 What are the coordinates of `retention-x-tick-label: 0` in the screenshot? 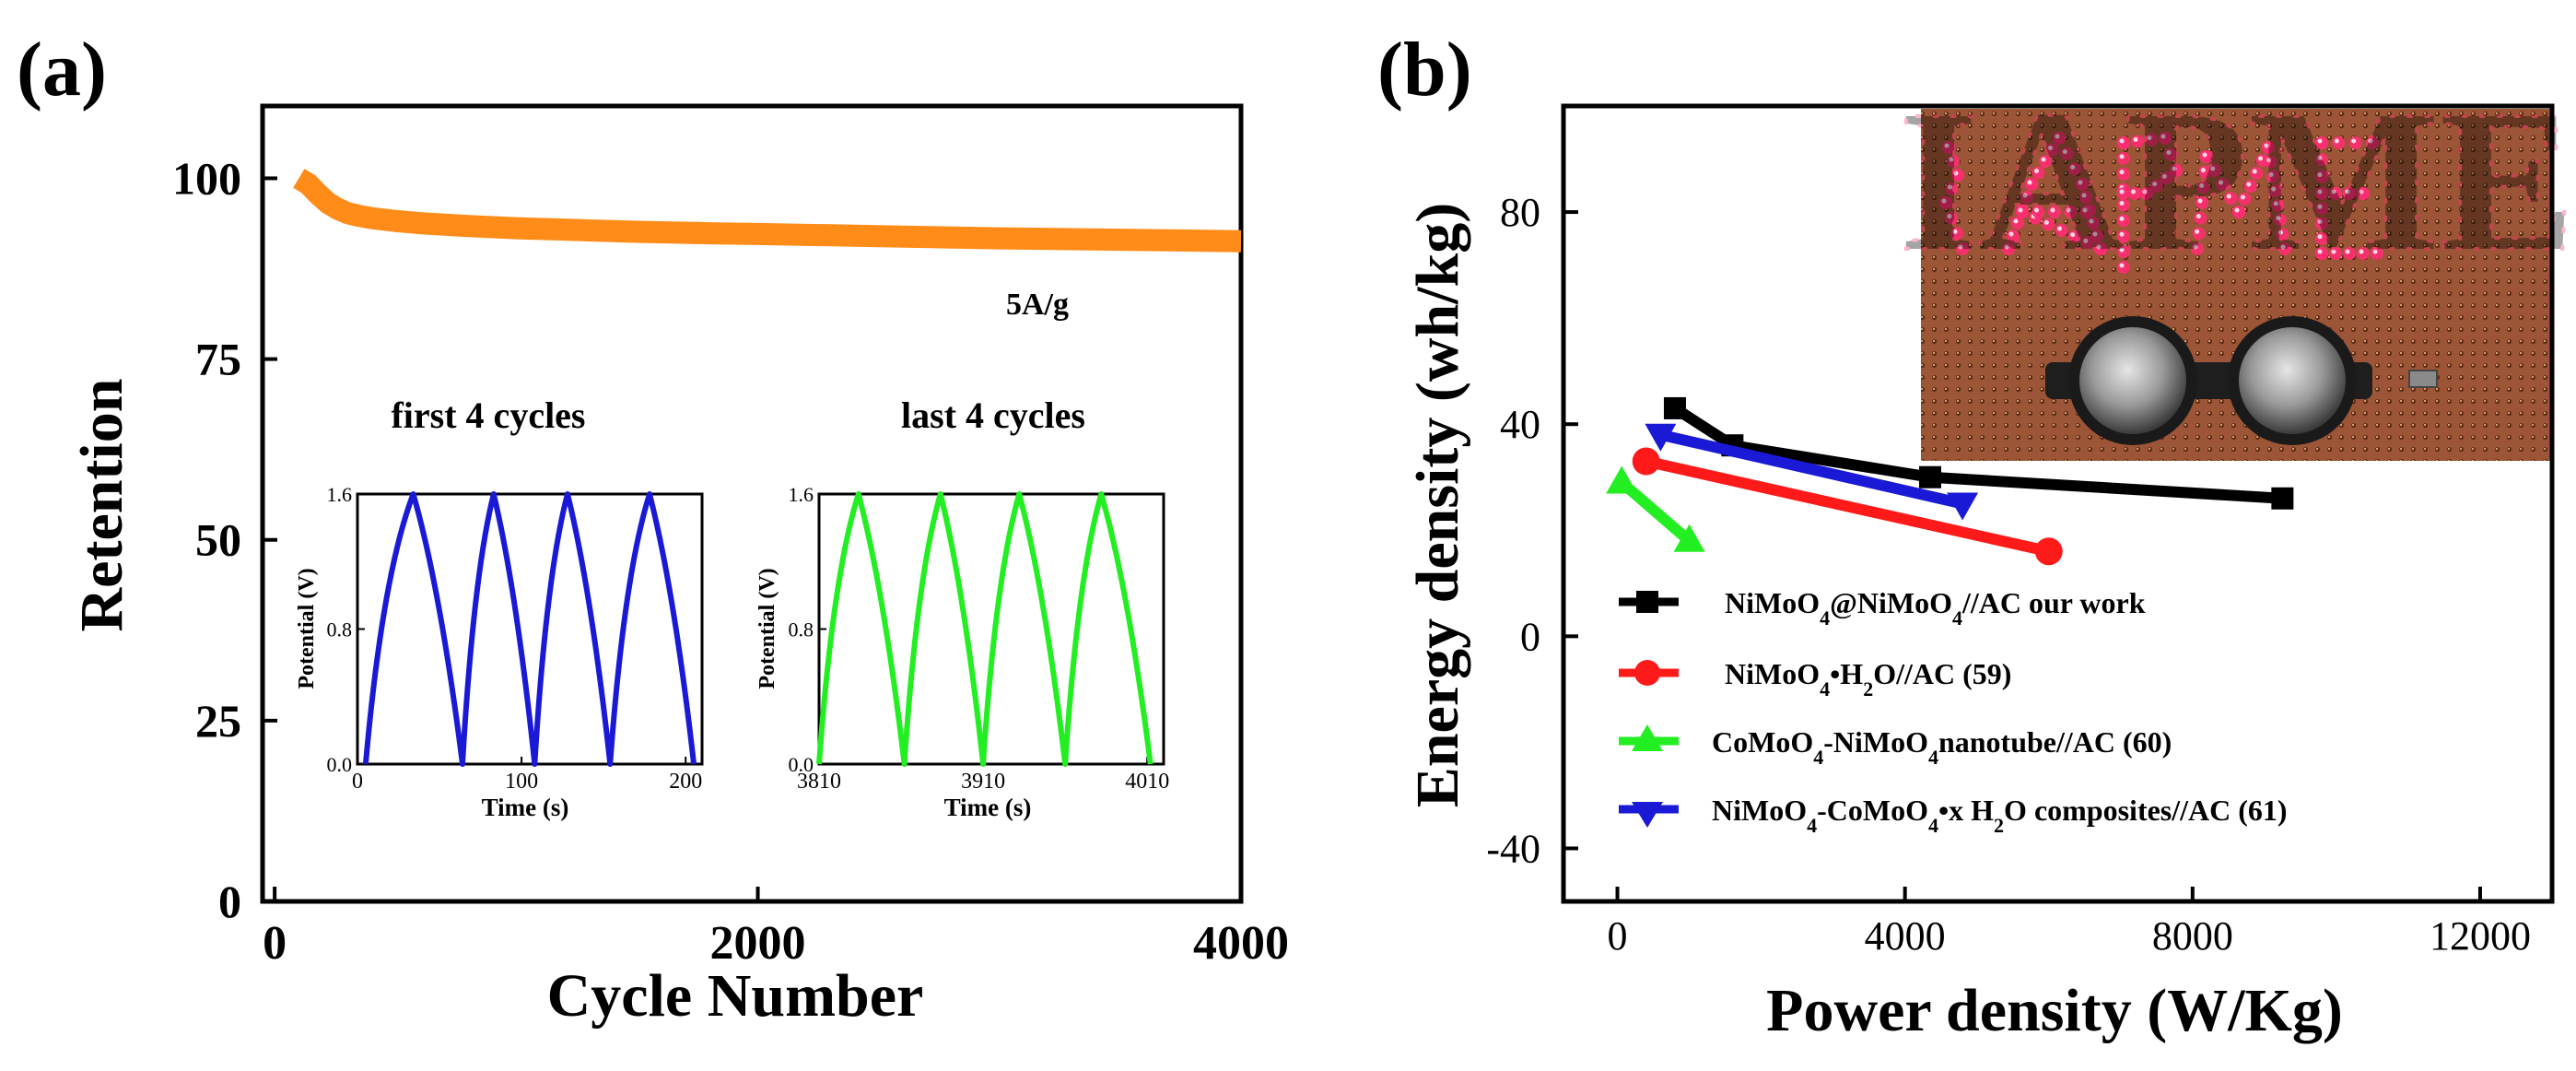 It's located at (275, 943).